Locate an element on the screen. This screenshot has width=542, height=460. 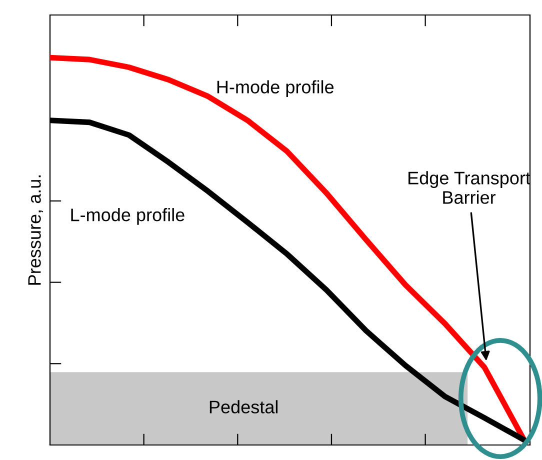
annotation: L-mode profile is located at coordinates (127, 216).